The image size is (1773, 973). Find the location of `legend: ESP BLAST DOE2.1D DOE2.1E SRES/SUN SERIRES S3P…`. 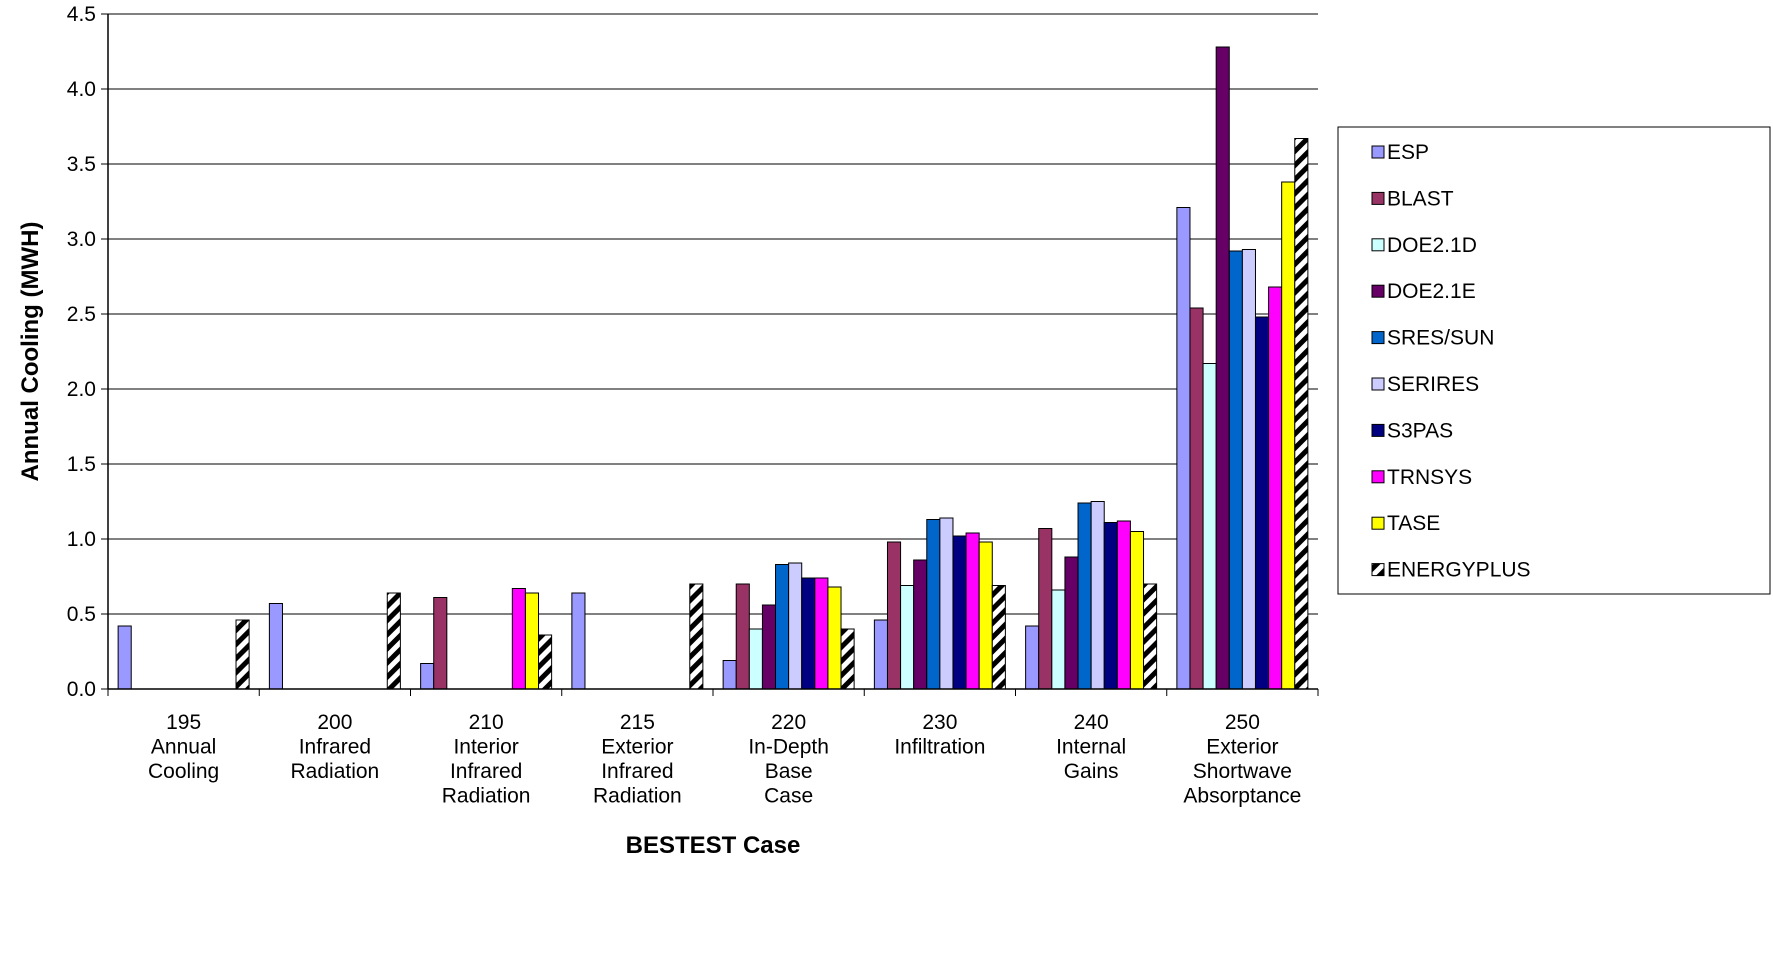

legend: ESP BLAST DOE2.1D DOE2.1E SRES/SUN SERIRES S3P… is located at coordinates (1554, 360).